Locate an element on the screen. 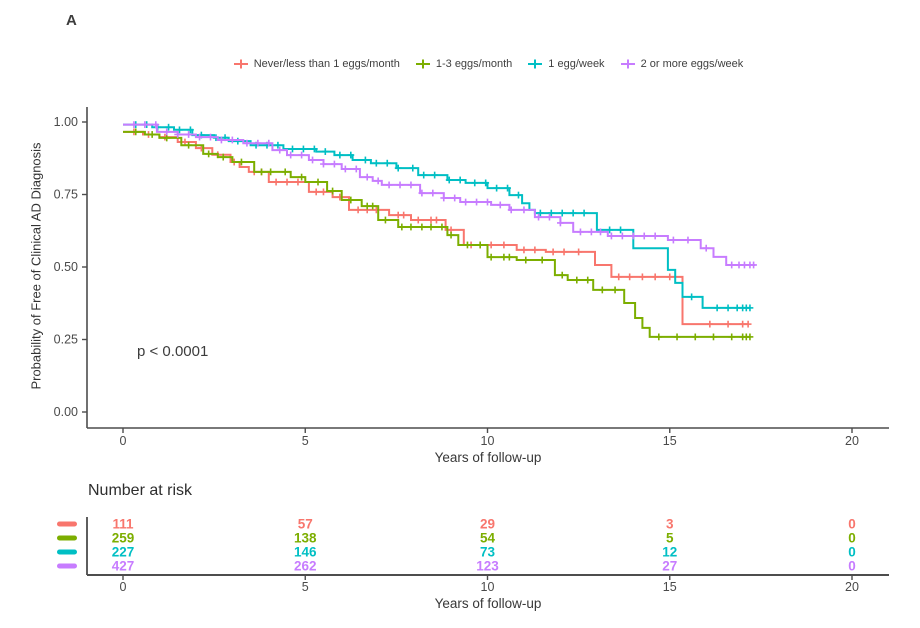 The height and width of the screenshot is (628, 920). risk-count: 146 is located at coordinates (305, 552).